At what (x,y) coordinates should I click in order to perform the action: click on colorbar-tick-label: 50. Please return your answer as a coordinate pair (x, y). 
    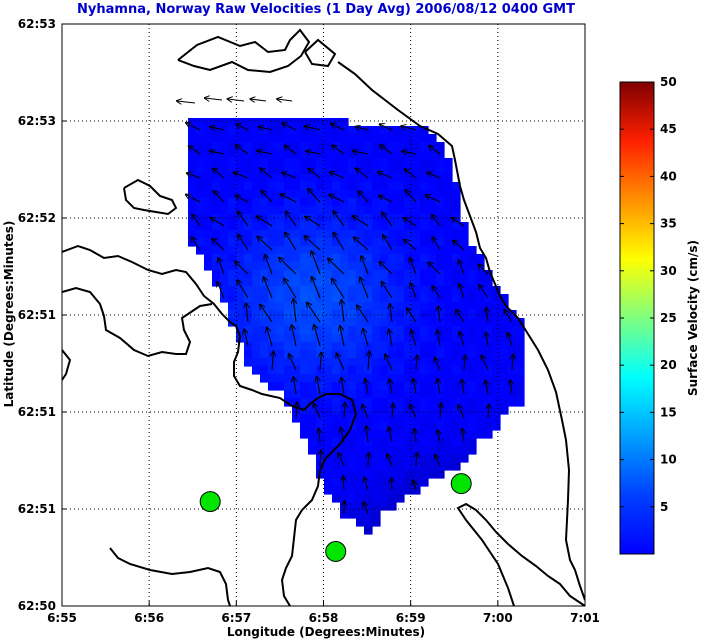
    Looking at the image, I should click on (668, 82).